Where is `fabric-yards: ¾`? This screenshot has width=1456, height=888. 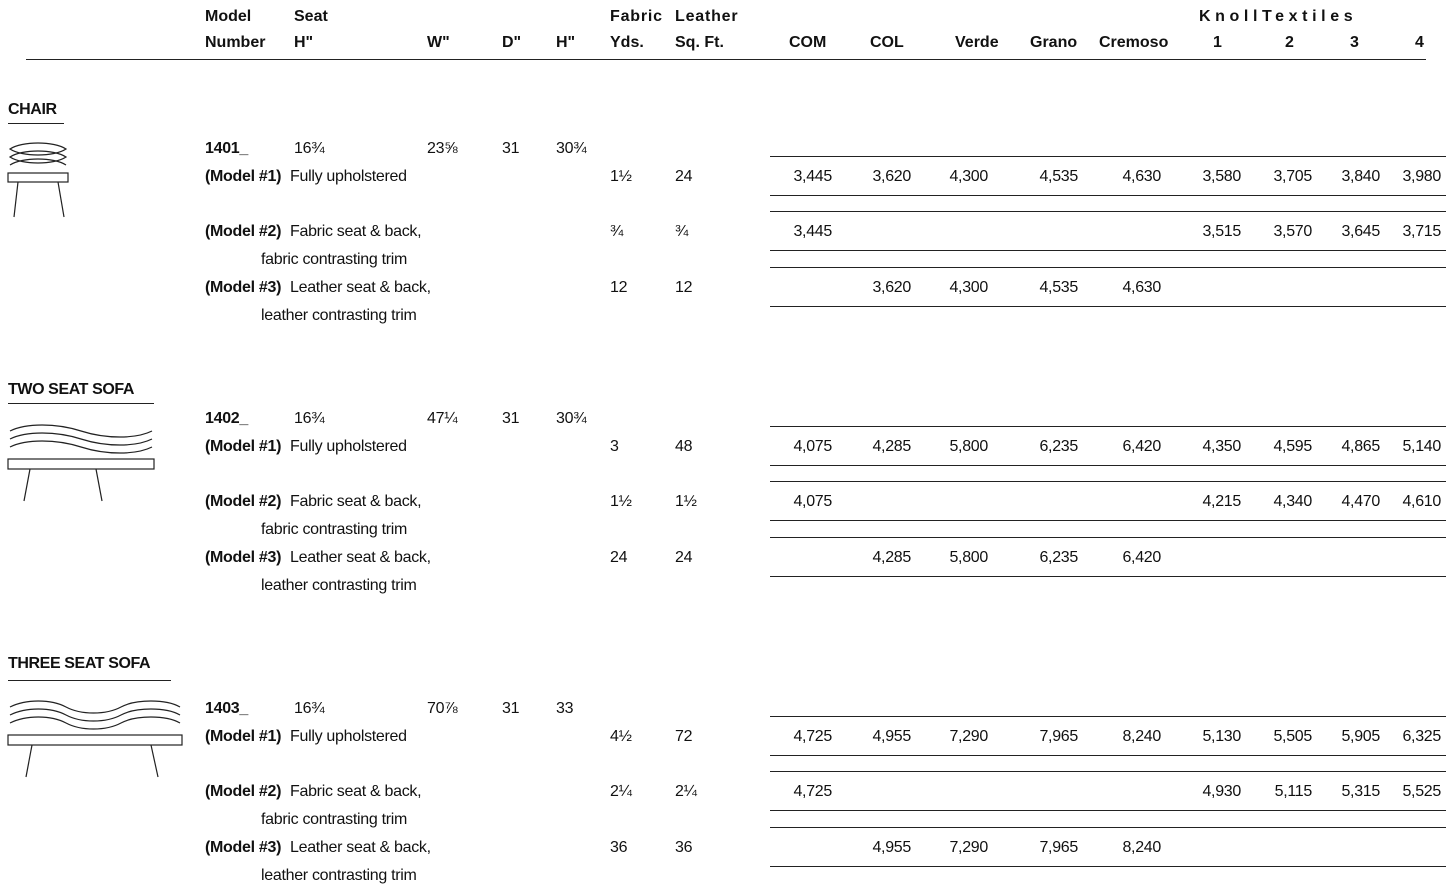 fabric-yards: ¾ is located at coordinates (616, 232).